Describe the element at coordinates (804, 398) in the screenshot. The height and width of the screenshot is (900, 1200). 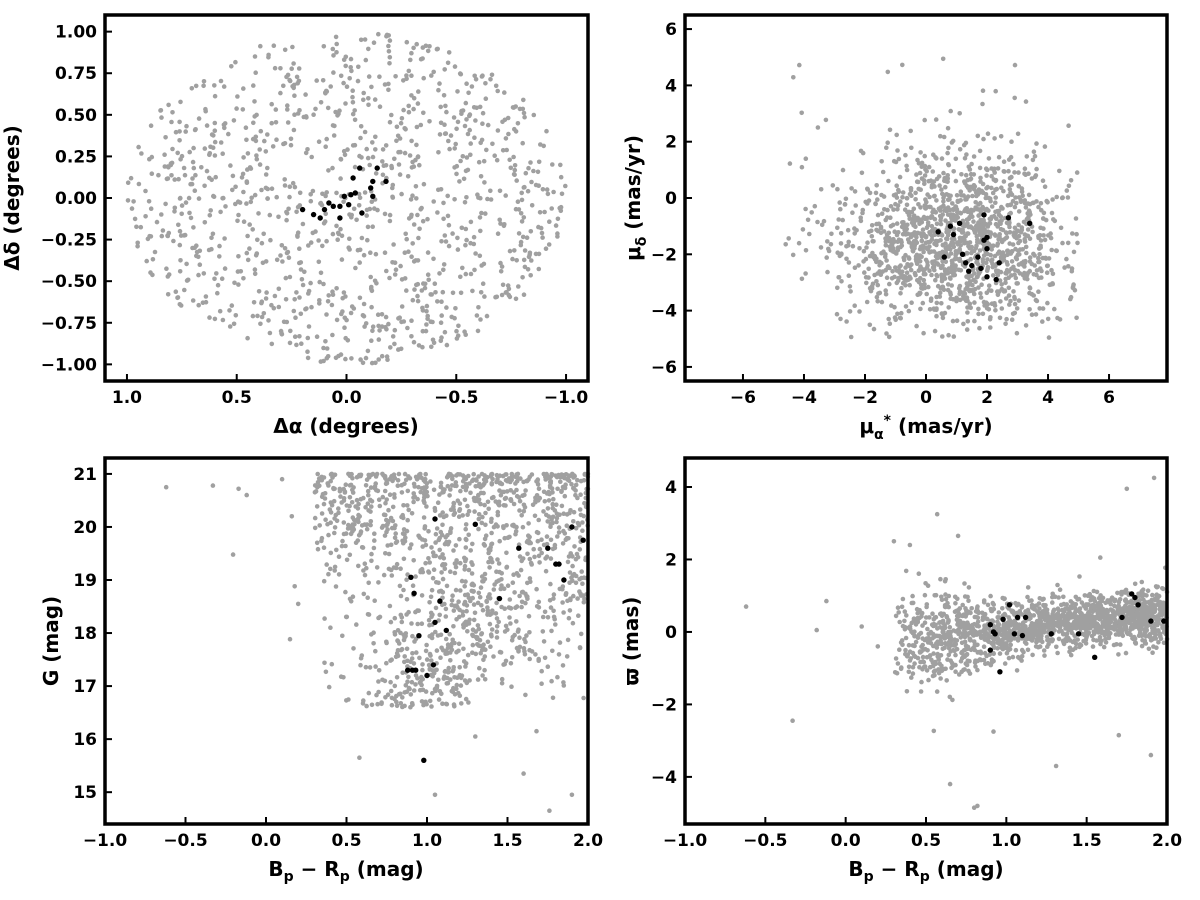
I see `x-tick-label: −4` at that location.